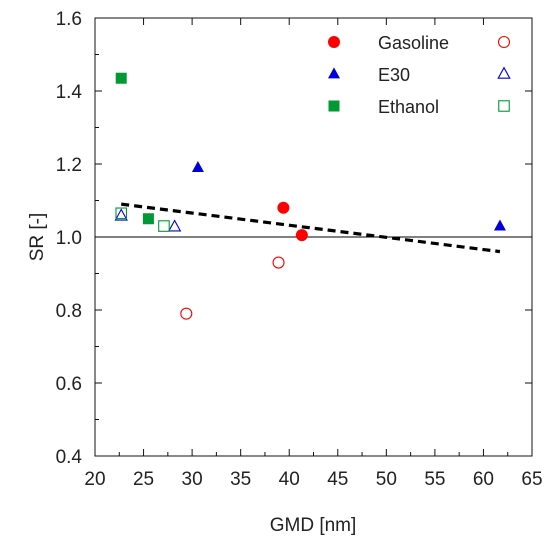  What do you see at coordinates (334, 106) in the screenshot?
I see `legend-marker-ethanol-filled` at bounding box center [334, 106].